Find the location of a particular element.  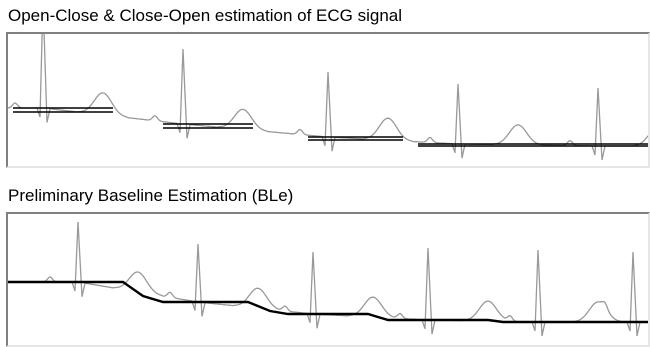

baseline-estimate-line is located at coordinates (328, 302).